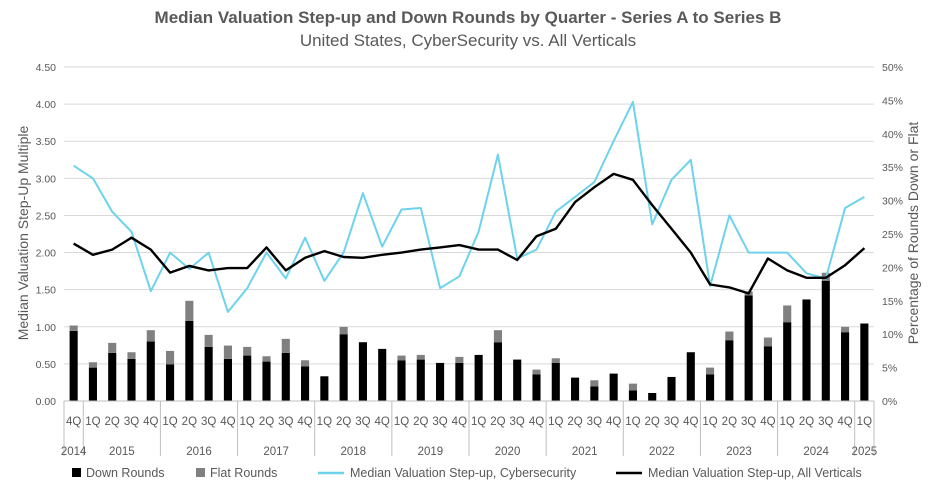 The width and height of the screenshot is (936, 496). I want to click on x-year-label: 2014, so click(74, 452).